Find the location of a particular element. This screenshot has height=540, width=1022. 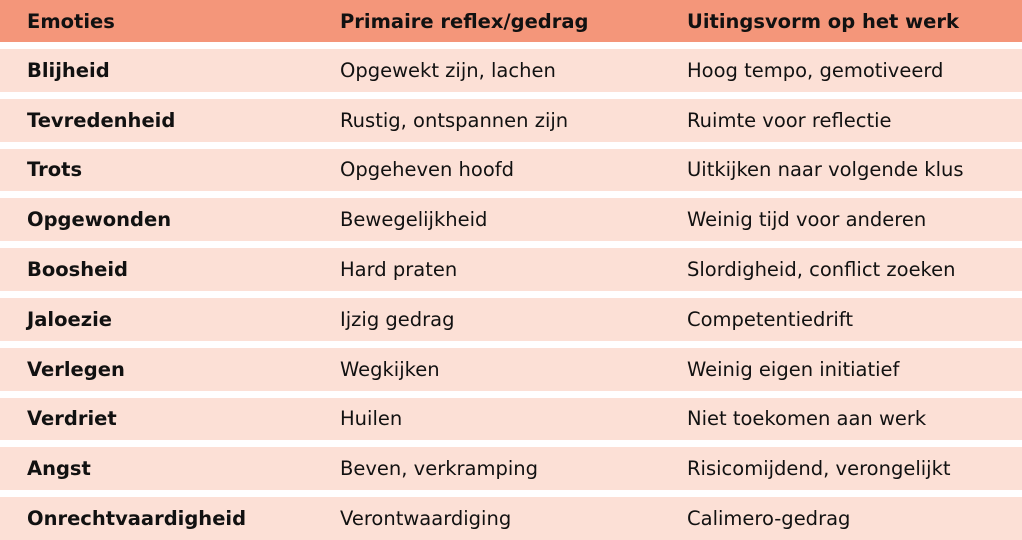

cell-emotion: Angst is located at coordinates (59, 469).